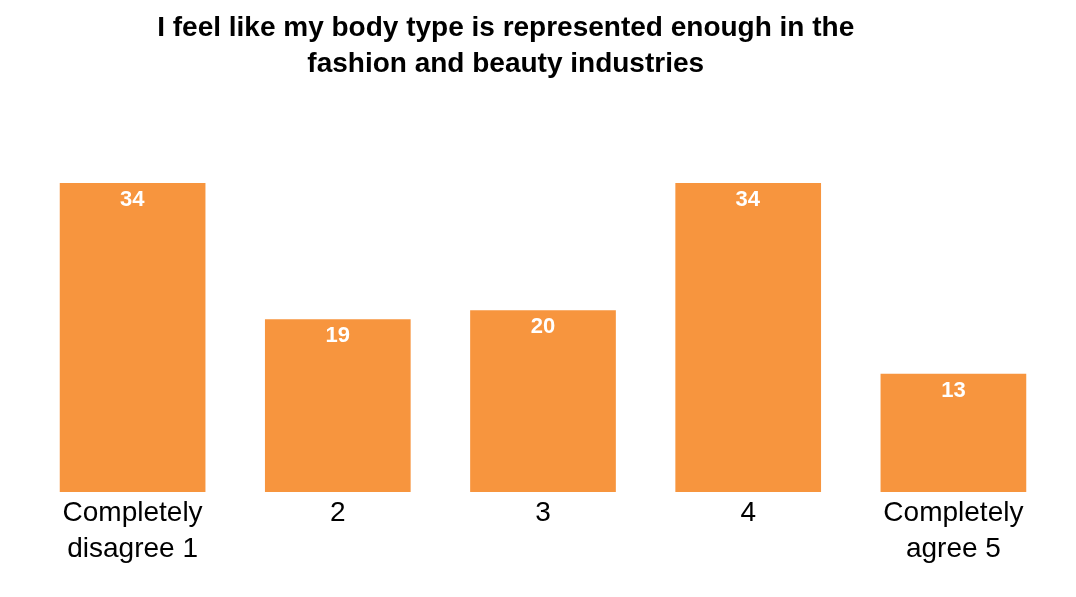 This screenshot has width=1076, height=597. What do you see at coordinates (338, 511) in the screenshot?
I see `x-tick-label: 2` at bounding box center [338, 511].